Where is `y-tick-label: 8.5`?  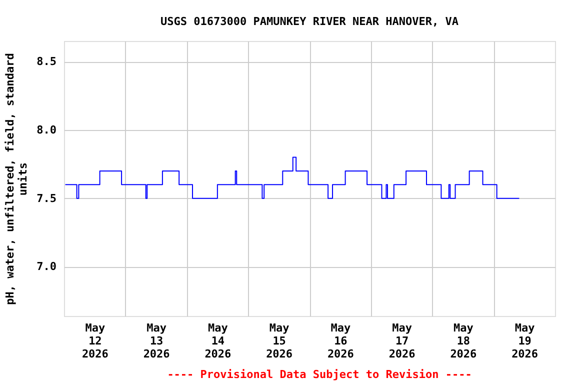
y-tick-label: 8.5 is located at coordinates (46, 61).